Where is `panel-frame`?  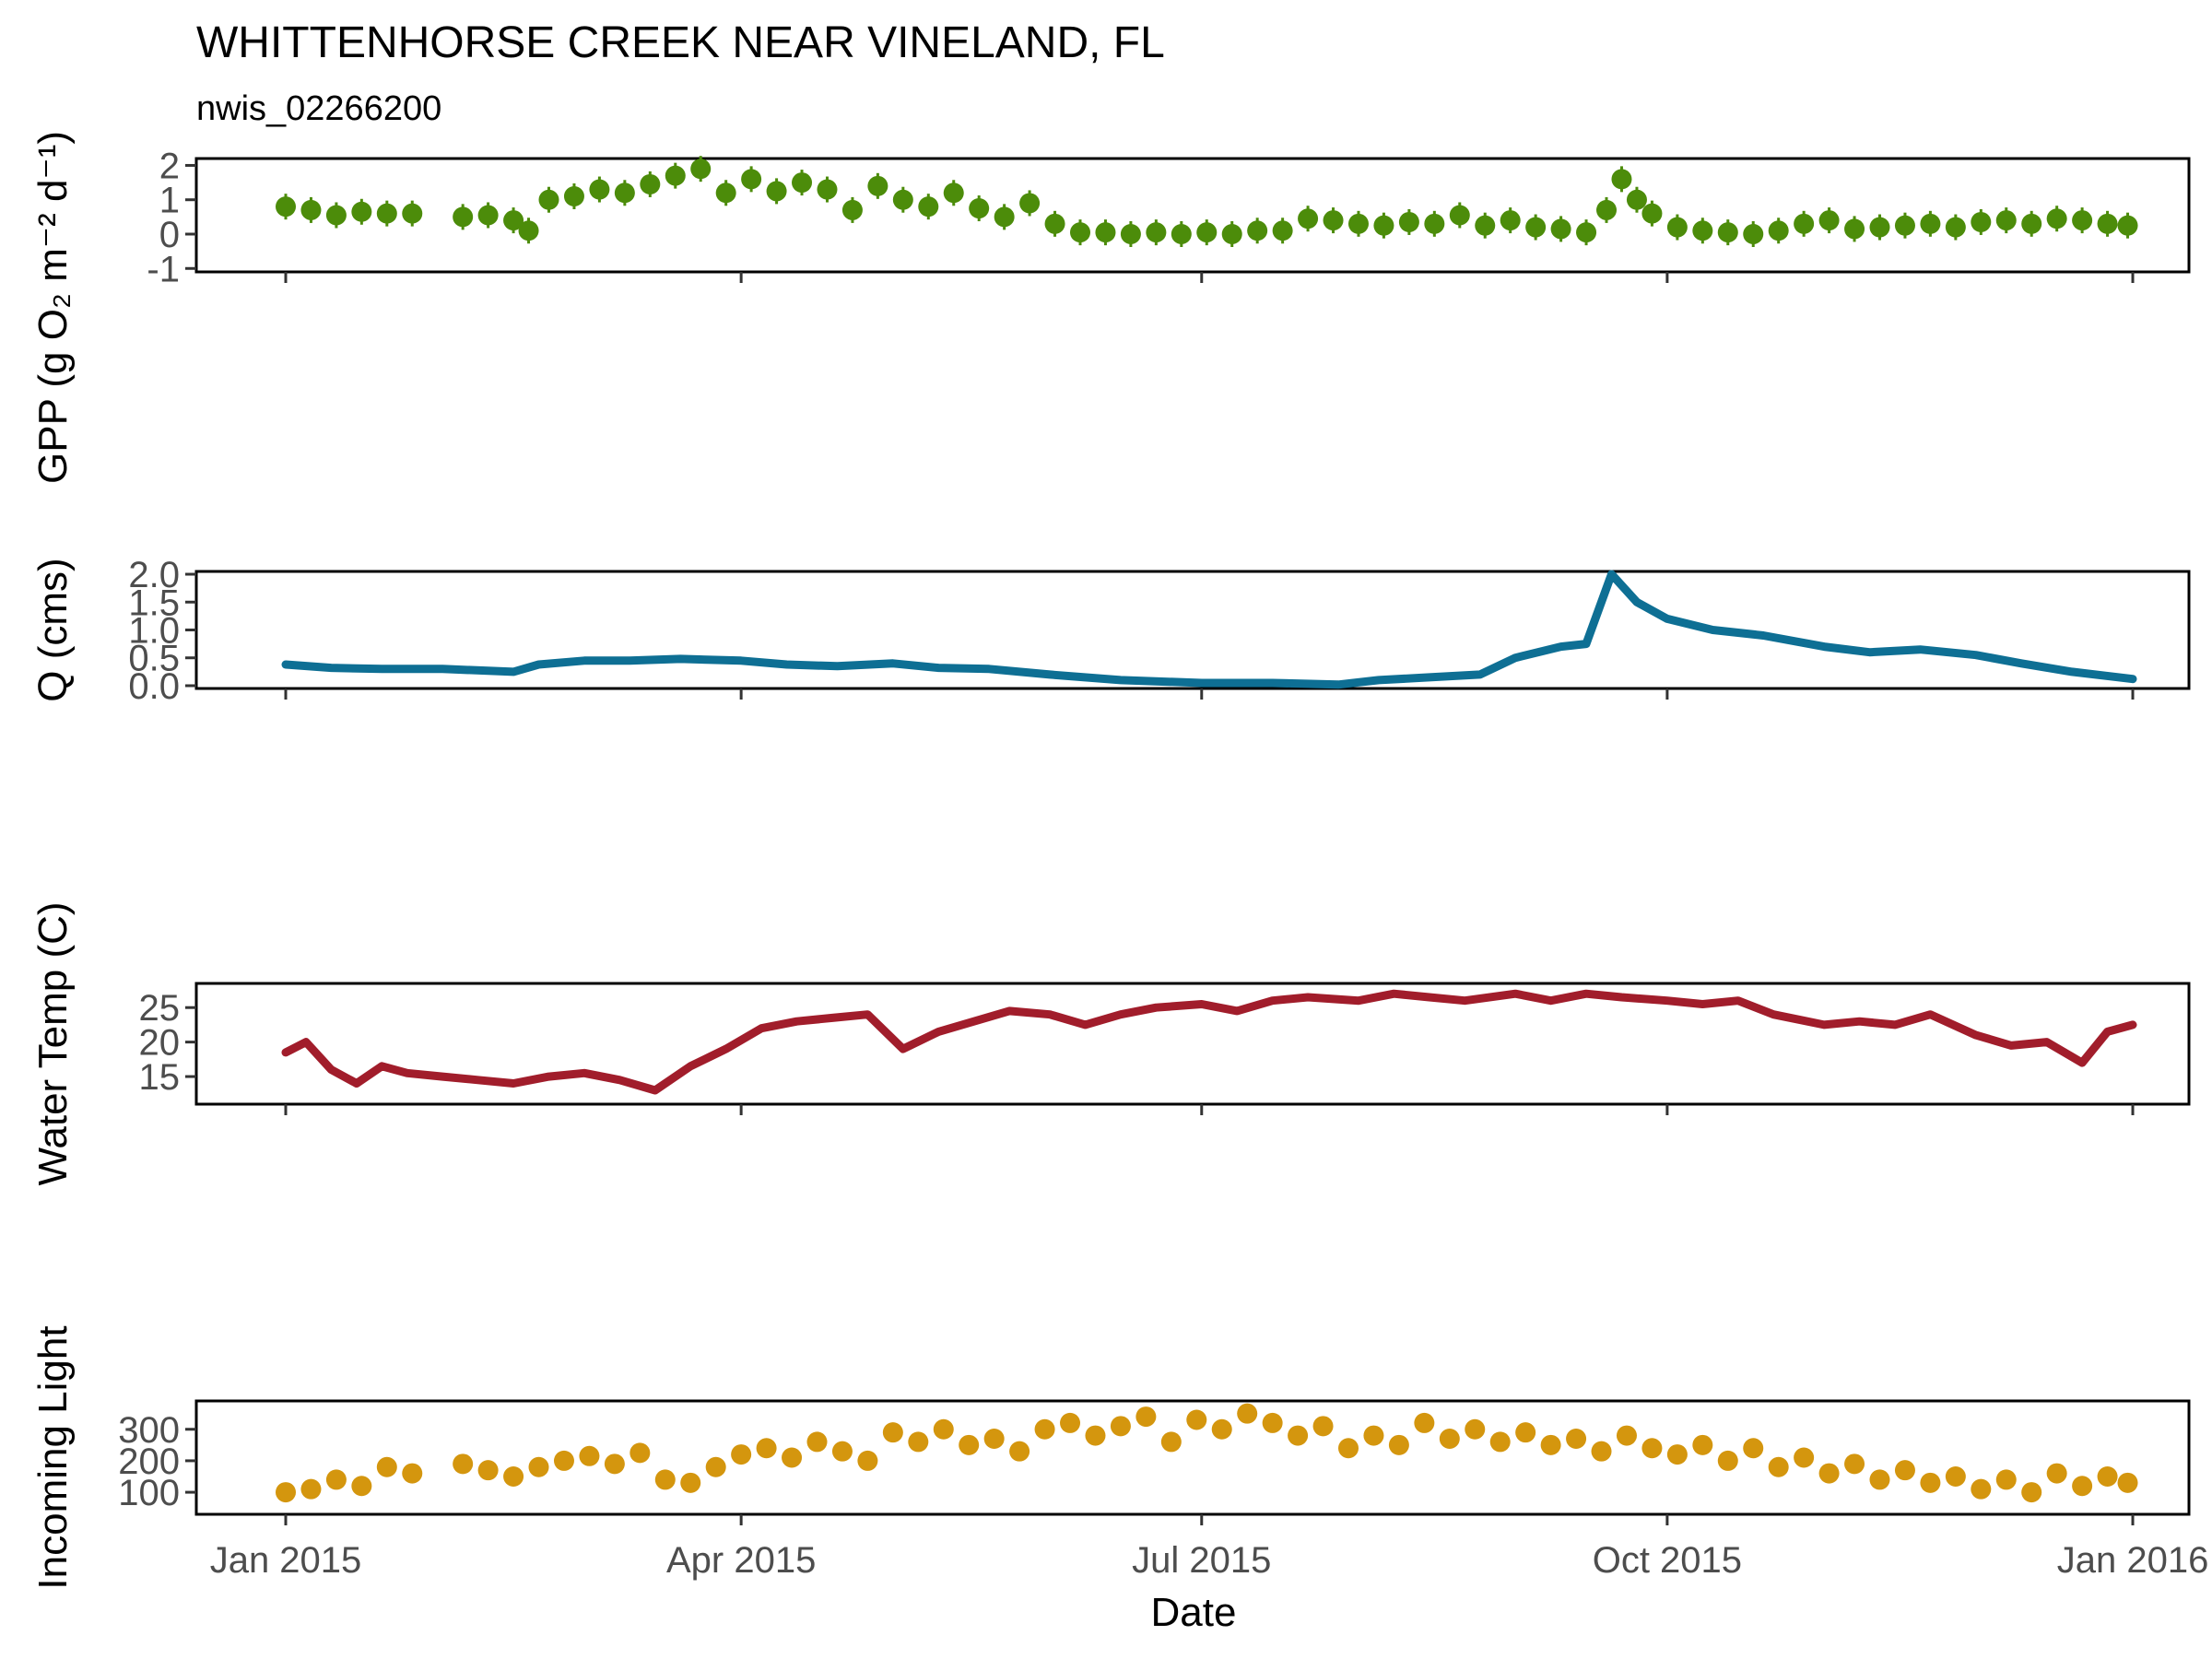 panel-frame is located at coordinates (1192, 215).